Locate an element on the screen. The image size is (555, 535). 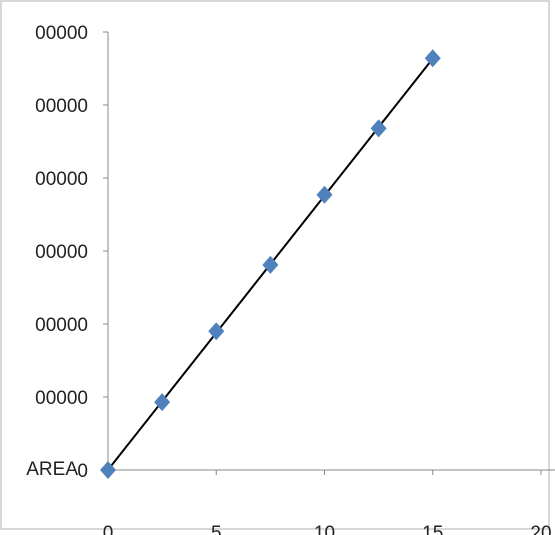
y-axis-label: AREA is located at coordinates (52, 469).